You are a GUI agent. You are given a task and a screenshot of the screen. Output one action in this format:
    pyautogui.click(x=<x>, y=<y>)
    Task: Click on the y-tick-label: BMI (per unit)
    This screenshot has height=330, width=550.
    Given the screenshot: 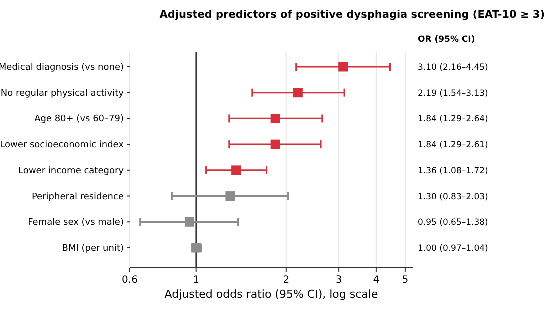 What is the action you would take?
    pyautogui.click(x=93, y=249)
    